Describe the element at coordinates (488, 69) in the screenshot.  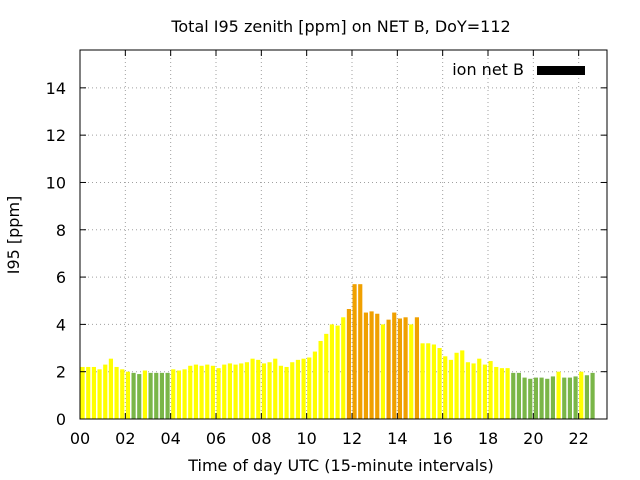
I see `legend-label: ion net B` at that location.